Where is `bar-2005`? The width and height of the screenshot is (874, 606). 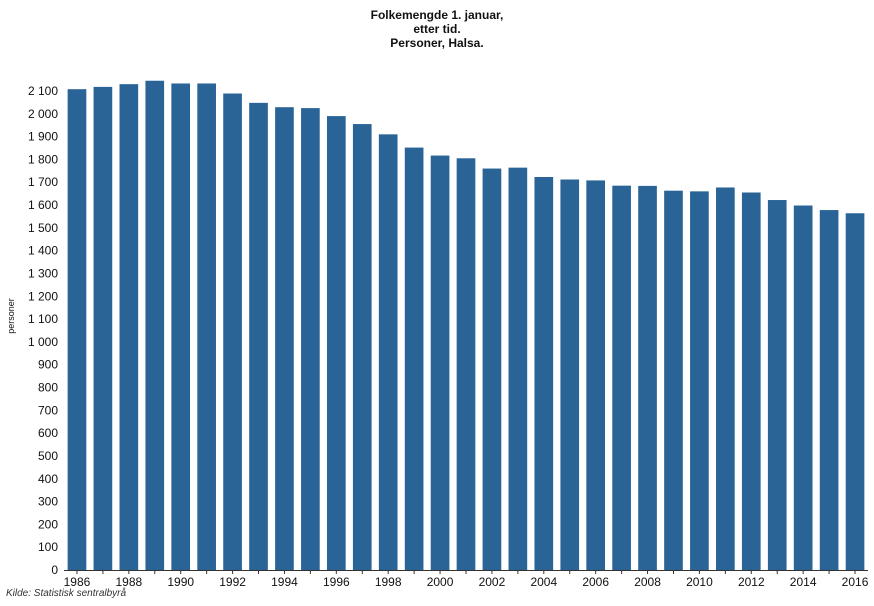
bar-2005 is located at coordinates (570, 374).